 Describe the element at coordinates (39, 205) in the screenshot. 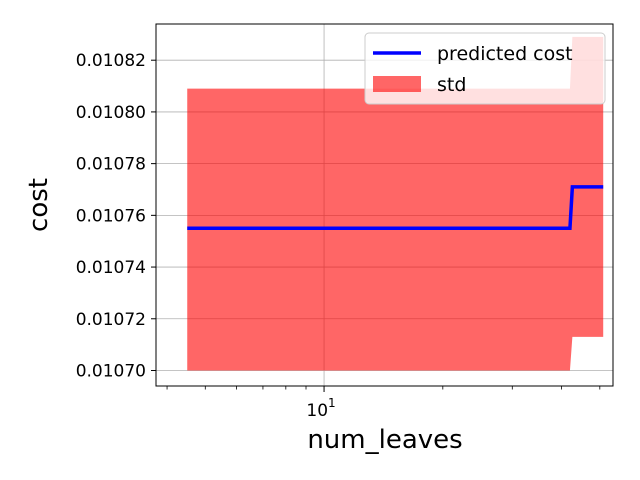

I see `y-axis-title: cost` at that location.